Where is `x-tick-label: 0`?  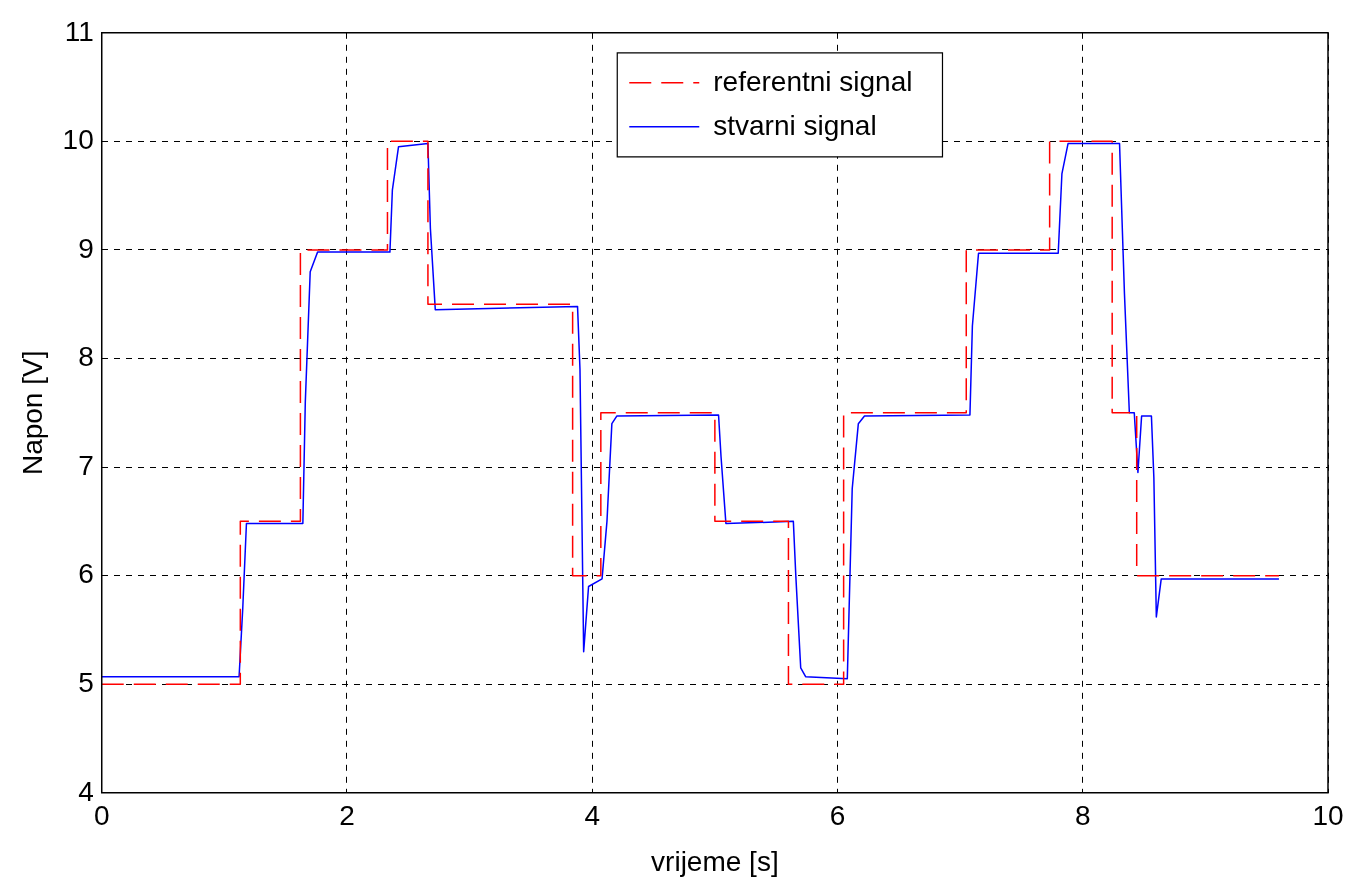
x-tick-label: 0 is located at coordinates (101, 816).